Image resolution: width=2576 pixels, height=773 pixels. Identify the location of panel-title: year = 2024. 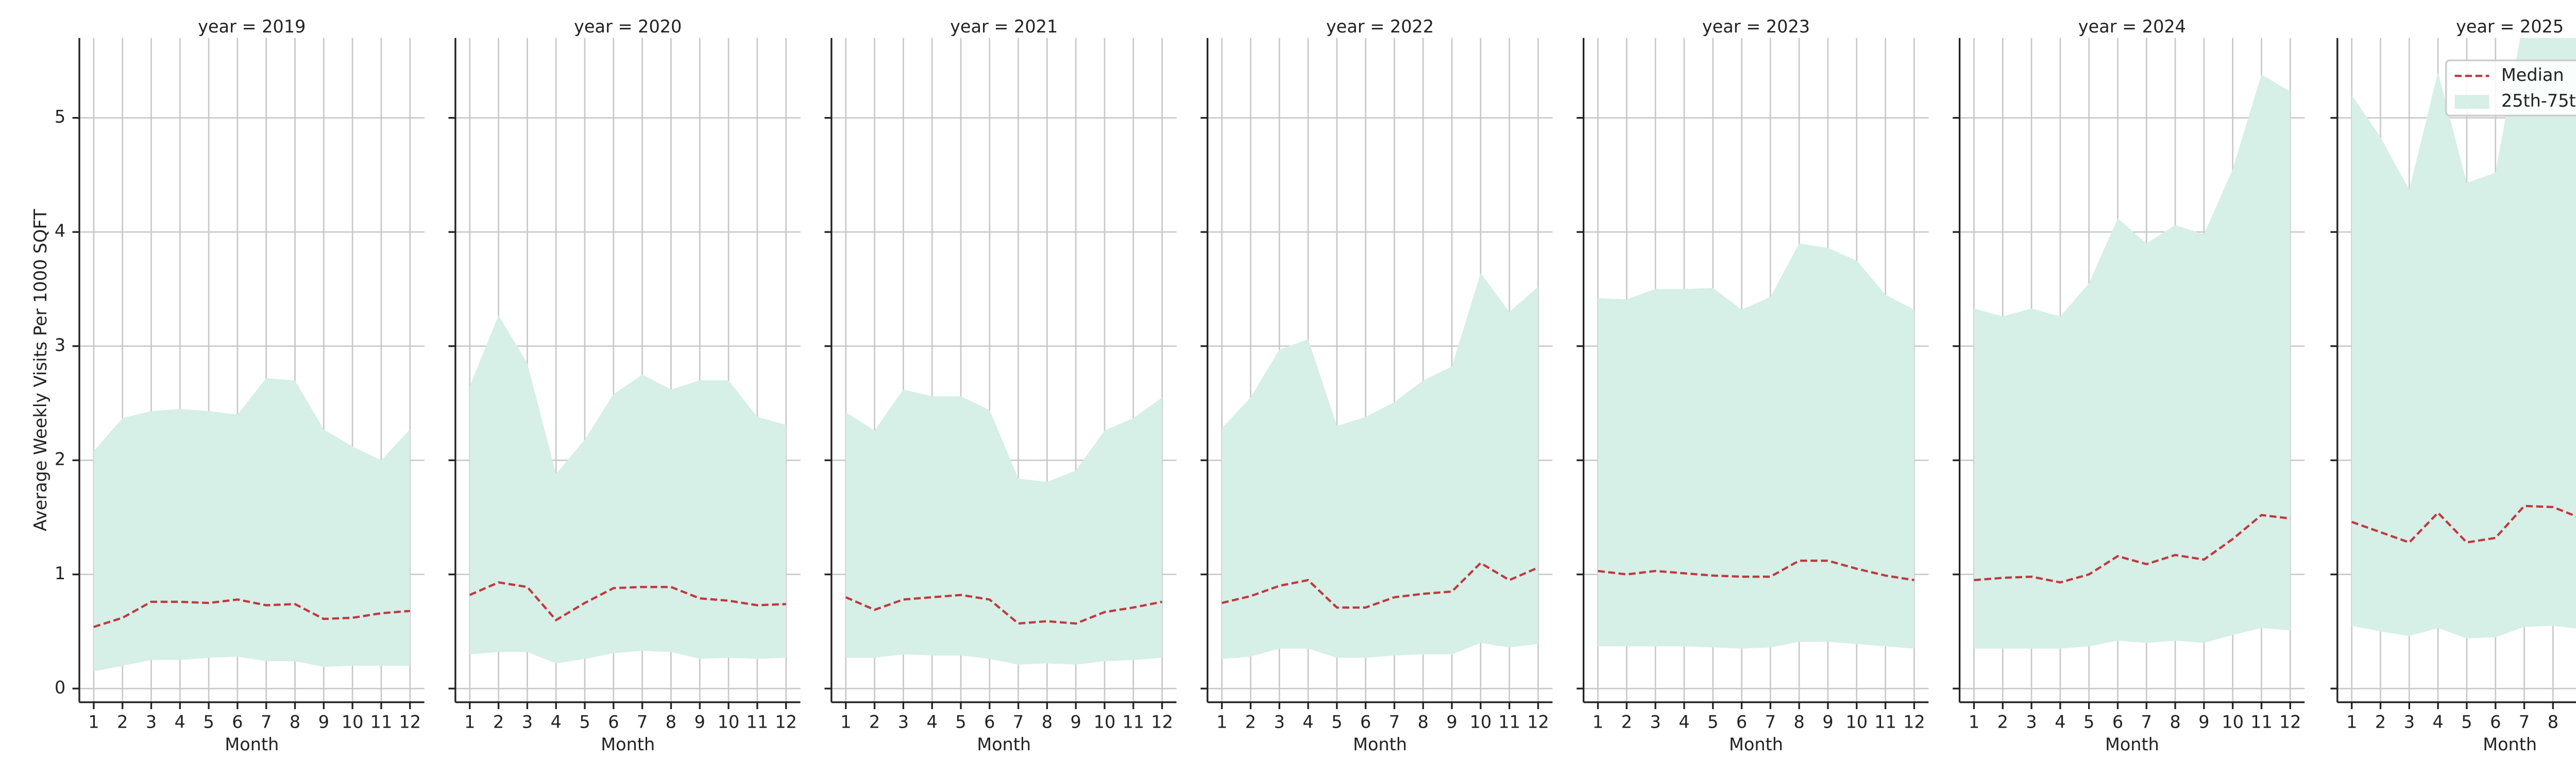
(2132, 26).